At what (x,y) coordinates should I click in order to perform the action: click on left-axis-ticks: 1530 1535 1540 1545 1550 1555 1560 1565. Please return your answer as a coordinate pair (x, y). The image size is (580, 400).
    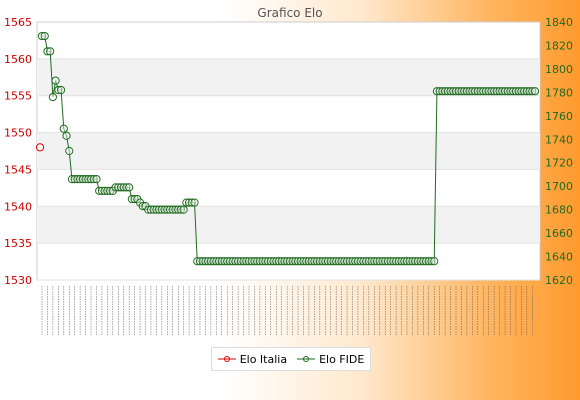
    Looking at the image, I should click on (18, 151).